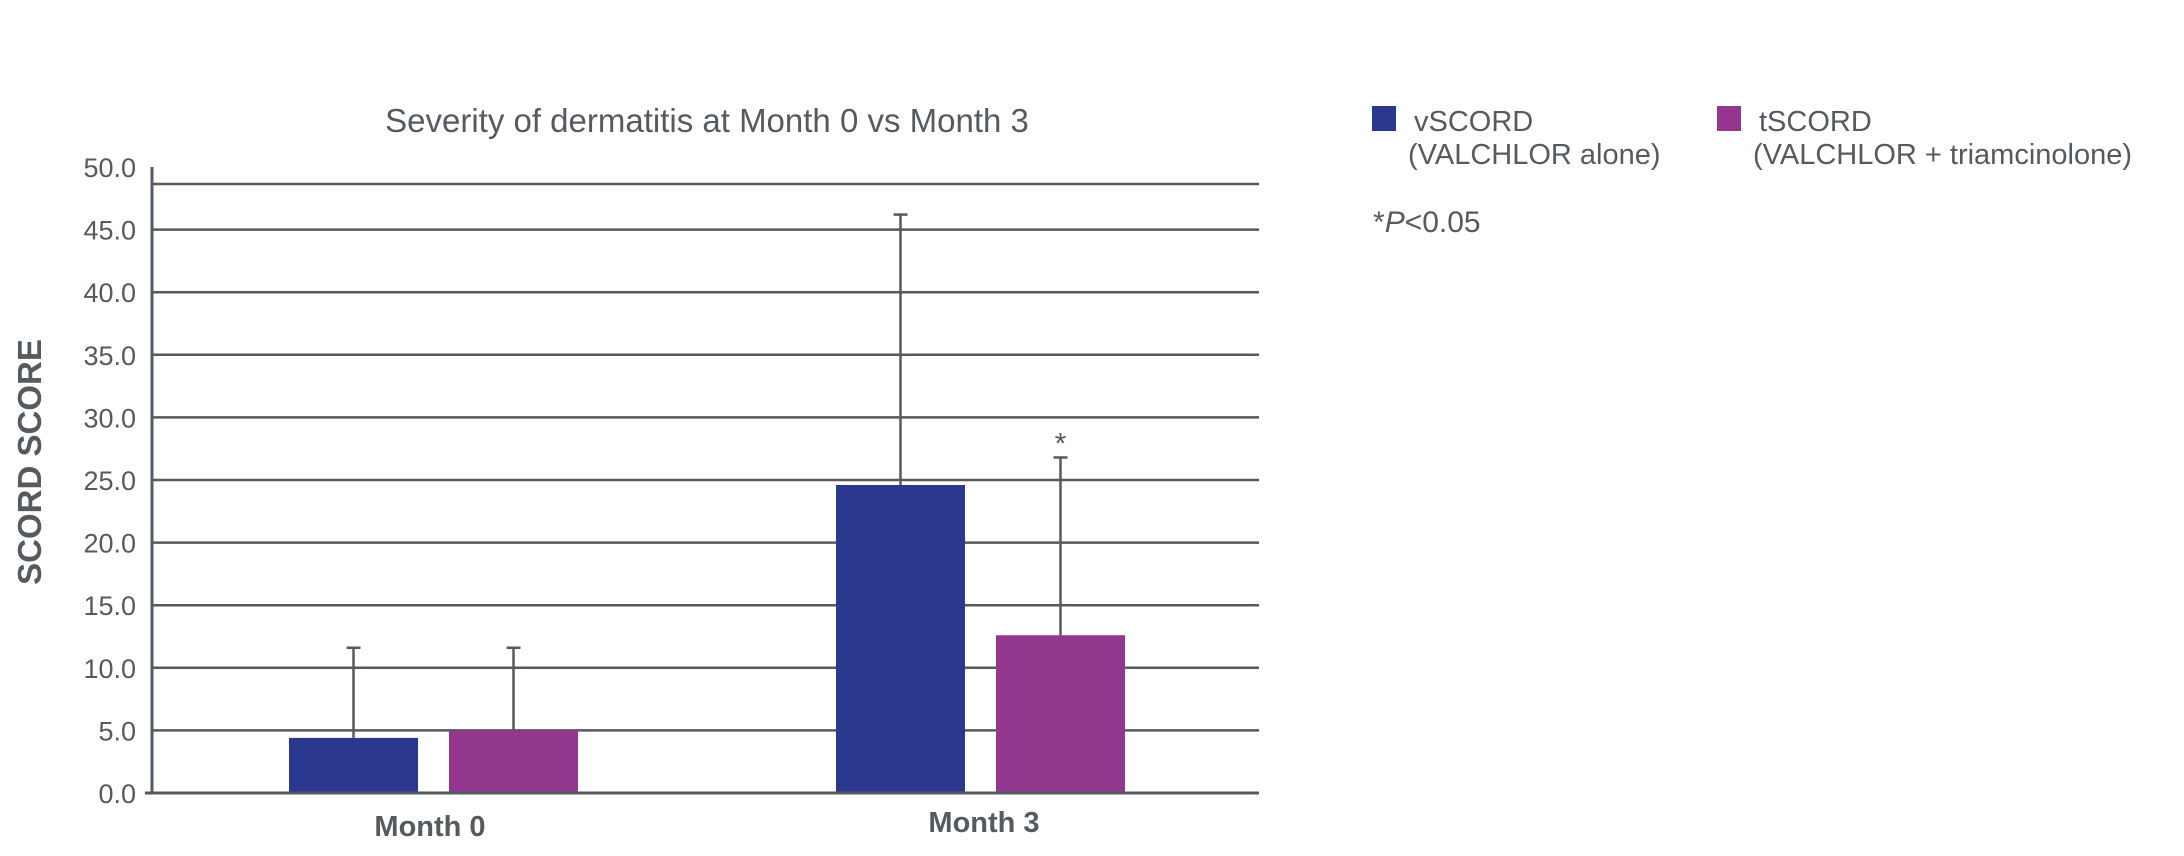 The image size is (2184, 856). What do you see at coordinates (109, 168) in the screenshot?
I see `y-tick-label: 50.0` at bounding box center [109, 168].